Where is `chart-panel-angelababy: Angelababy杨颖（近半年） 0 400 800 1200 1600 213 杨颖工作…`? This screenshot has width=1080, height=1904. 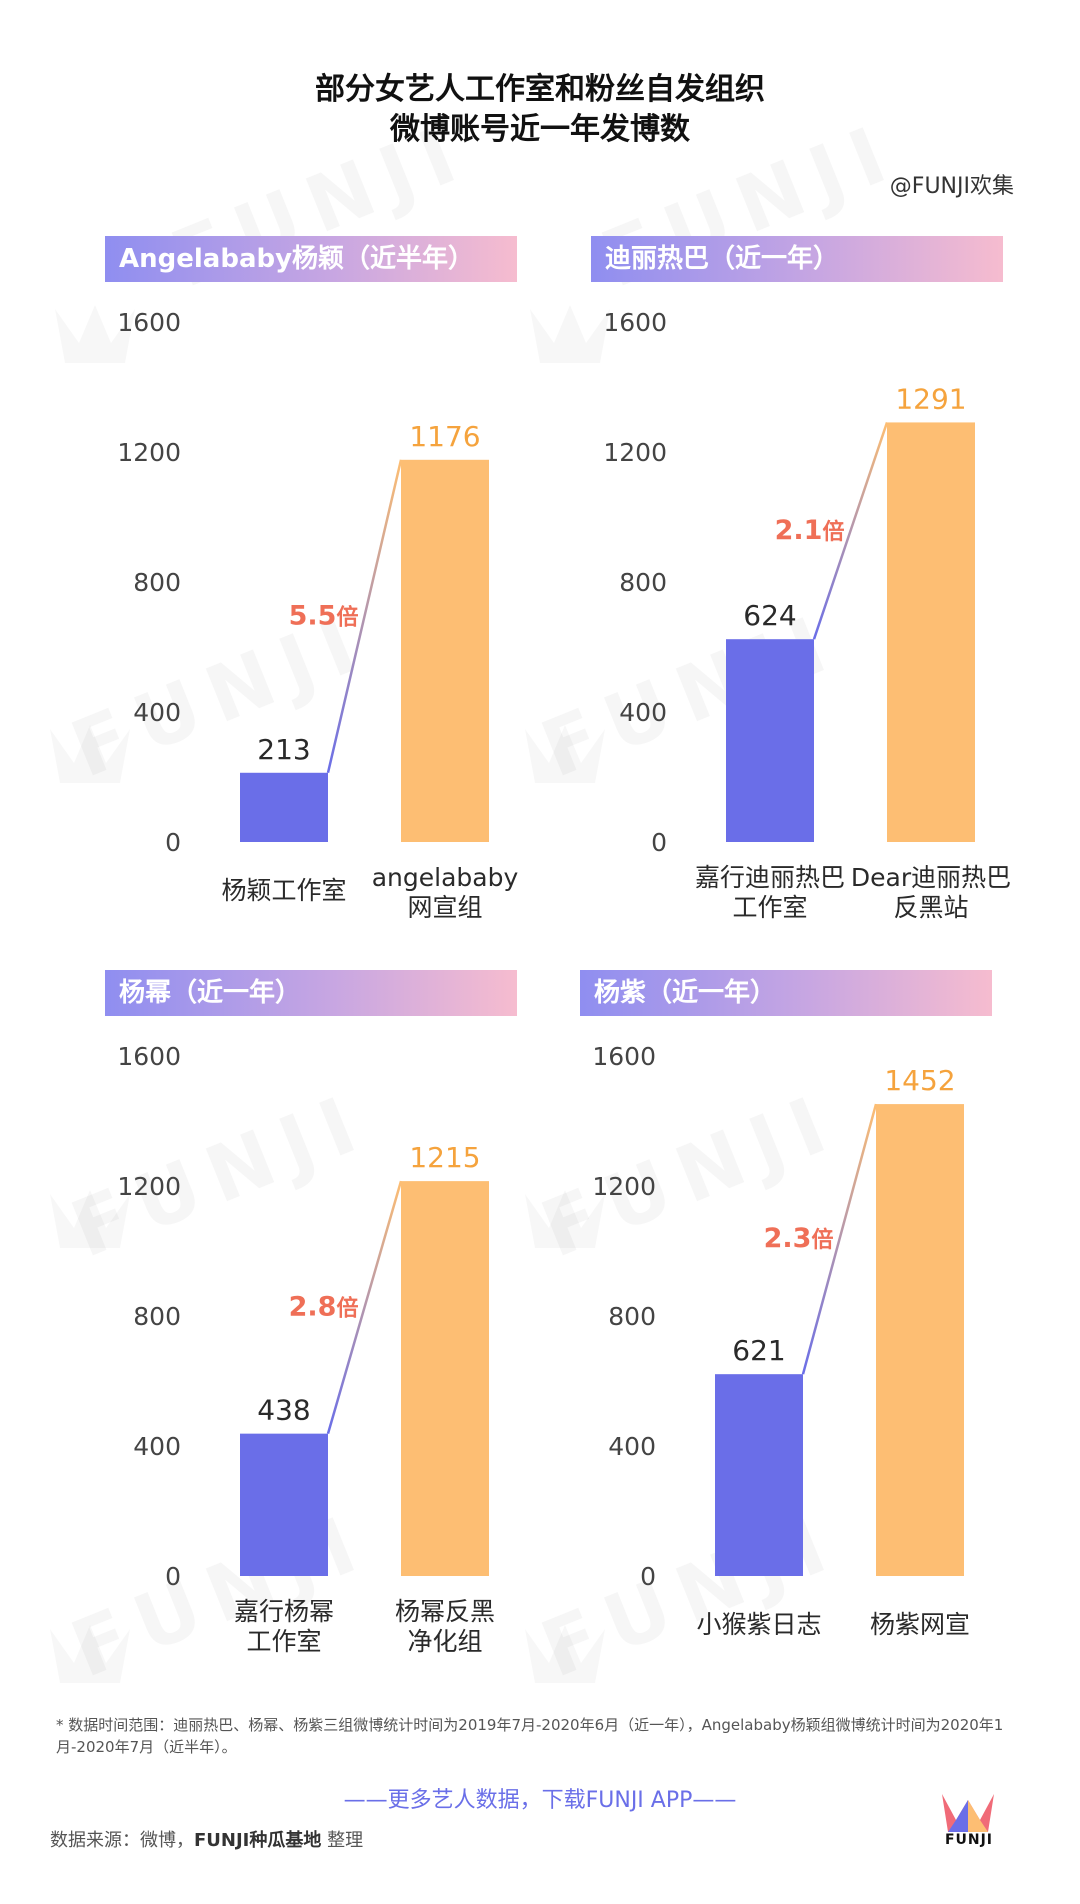
chart-panel-angelababy: Angelababy杨颖（近半年） 0 400 800 1200 1600 213 杨颖工作… is located at coordinates (315, 586).